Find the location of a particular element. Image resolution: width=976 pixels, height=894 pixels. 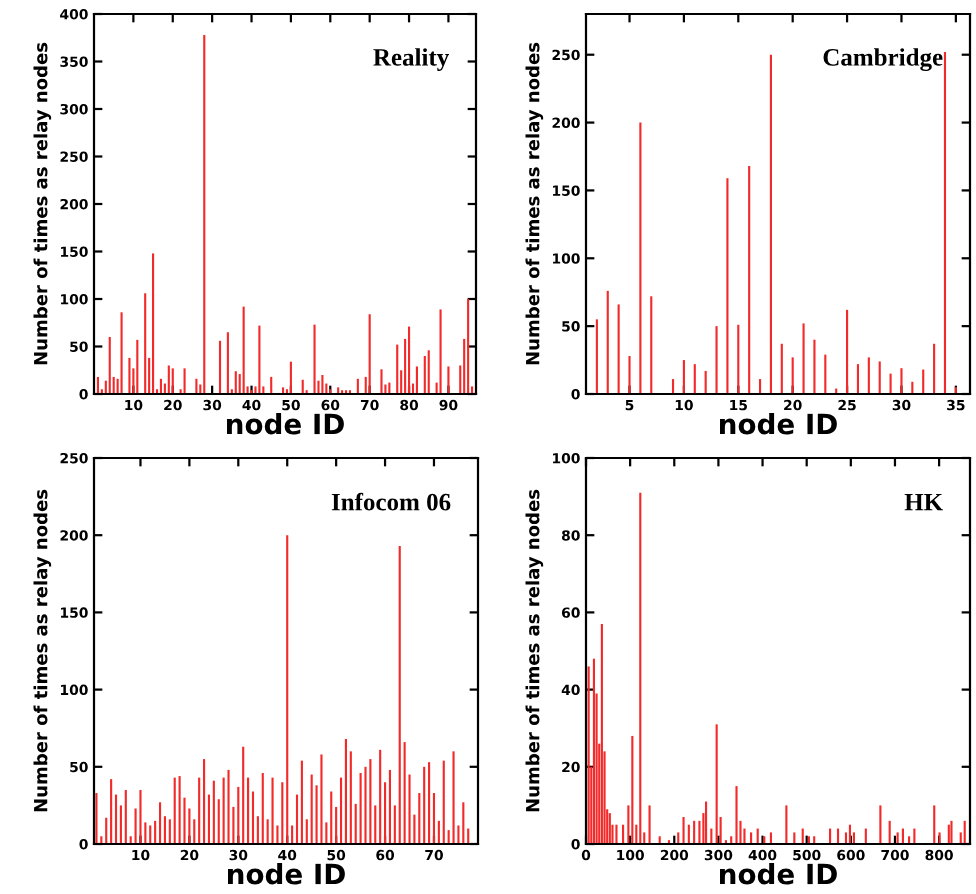

text: HK is located at coordinates (923, 502).